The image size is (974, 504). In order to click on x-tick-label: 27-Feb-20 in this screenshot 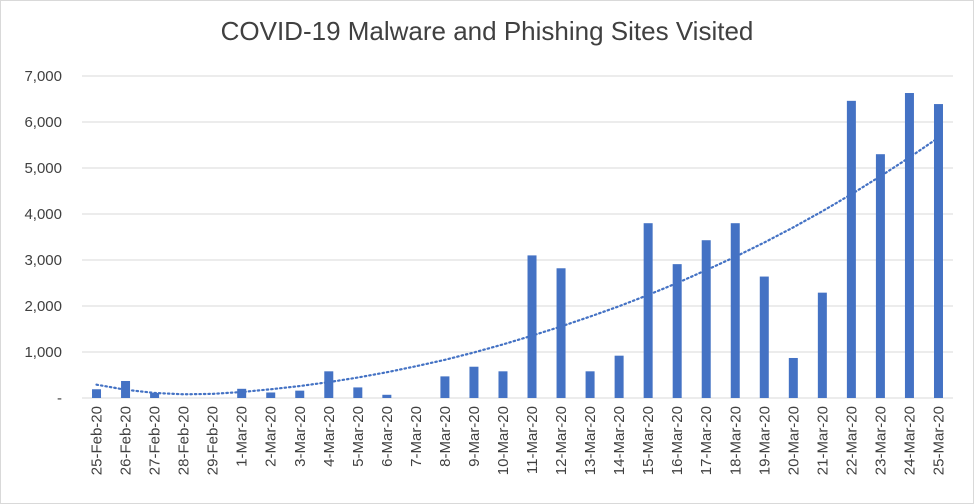, I will do `click(155, 440)`.